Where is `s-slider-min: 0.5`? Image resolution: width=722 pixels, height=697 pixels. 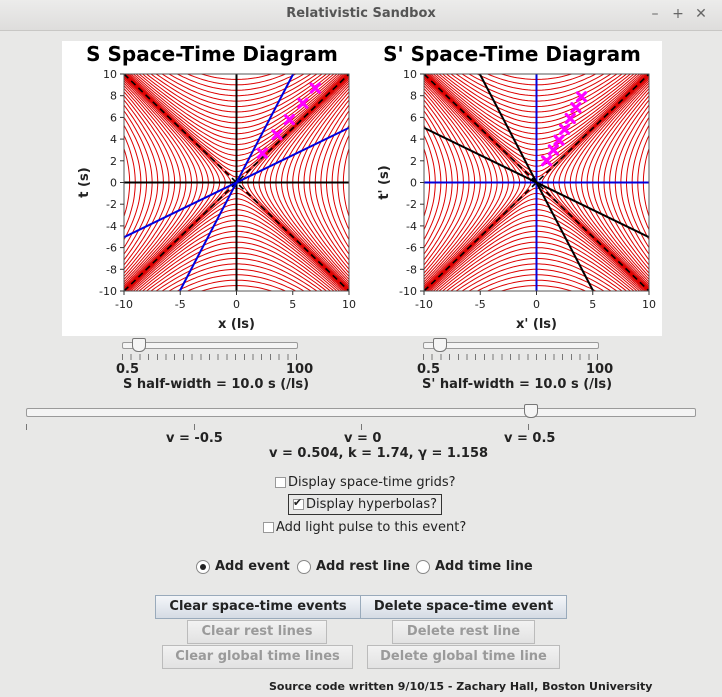
s-slider-min: 0.5 is located at coordinates (128, 369).